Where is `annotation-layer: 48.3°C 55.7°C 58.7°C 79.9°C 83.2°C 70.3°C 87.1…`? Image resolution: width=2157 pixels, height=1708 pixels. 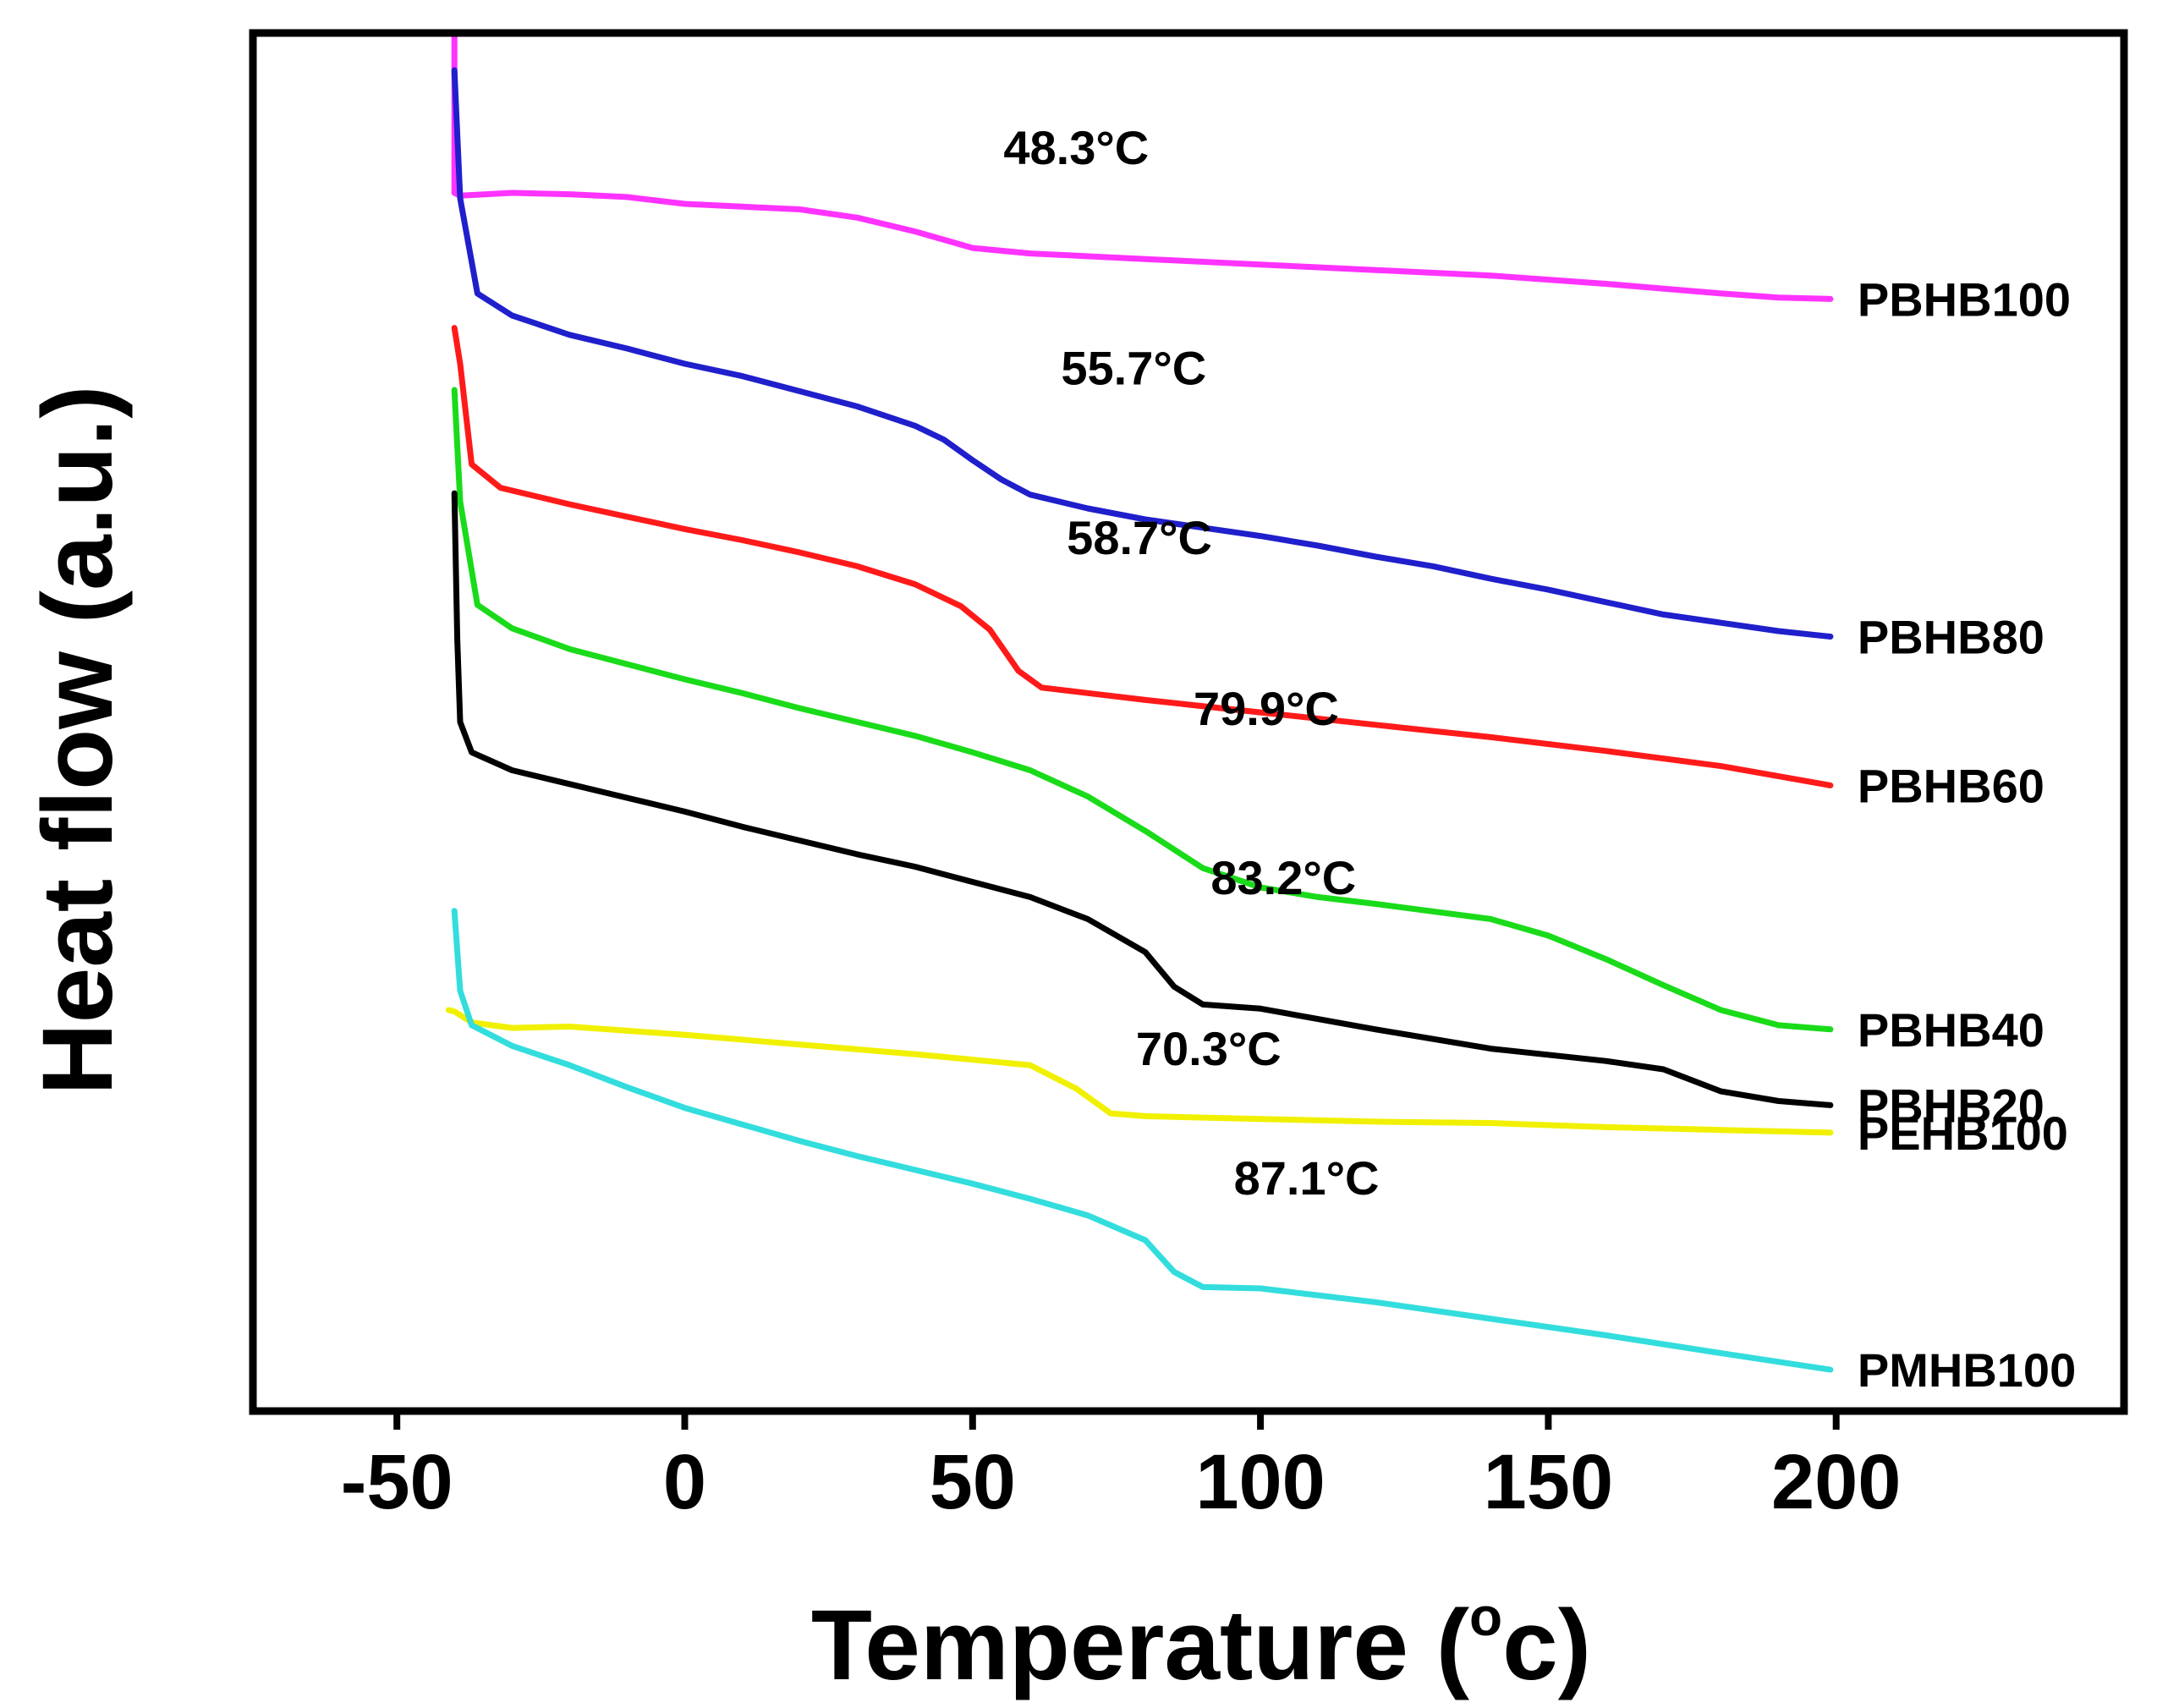
annotation-layer: 48.3°C 55.7°C 58.7°C 79.9°C 83.2°C 70.3°C 87.1… is located at coordinates (1191, 663).